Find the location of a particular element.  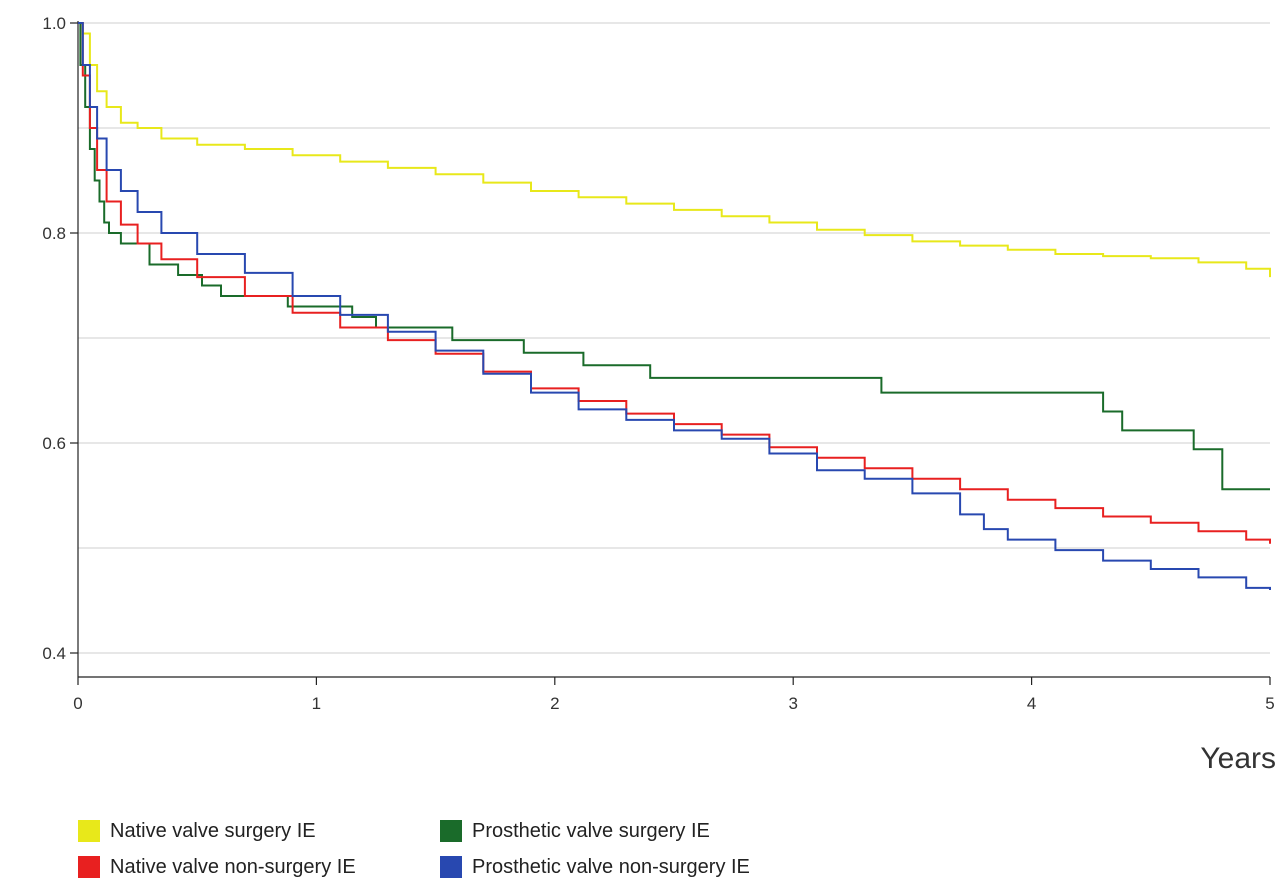

legend-swatch-prosthetic-non-surgery is located at coordinates (451, 867).